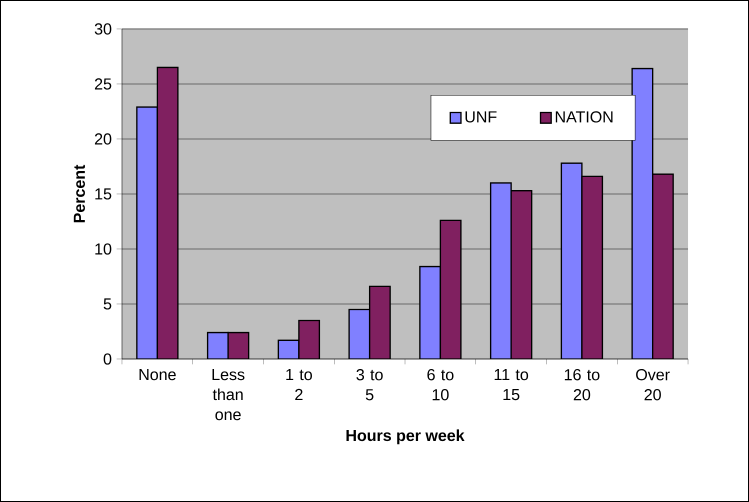 The width and height of the screenshot is (749, 502). I want to click on x-tick-label: 1 to 2, so click(299, 384).